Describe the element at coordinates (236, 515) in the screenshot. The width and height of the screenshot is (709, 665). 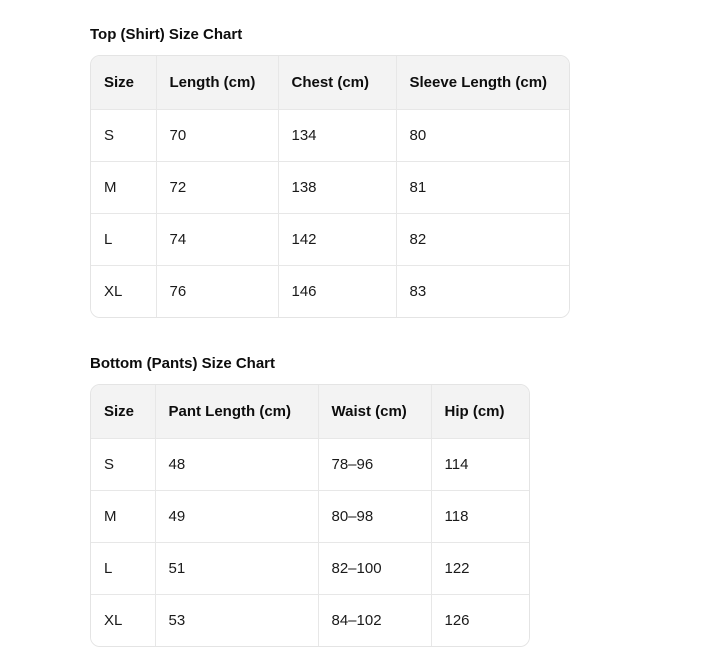
I see `table-cell: 49` at that location.